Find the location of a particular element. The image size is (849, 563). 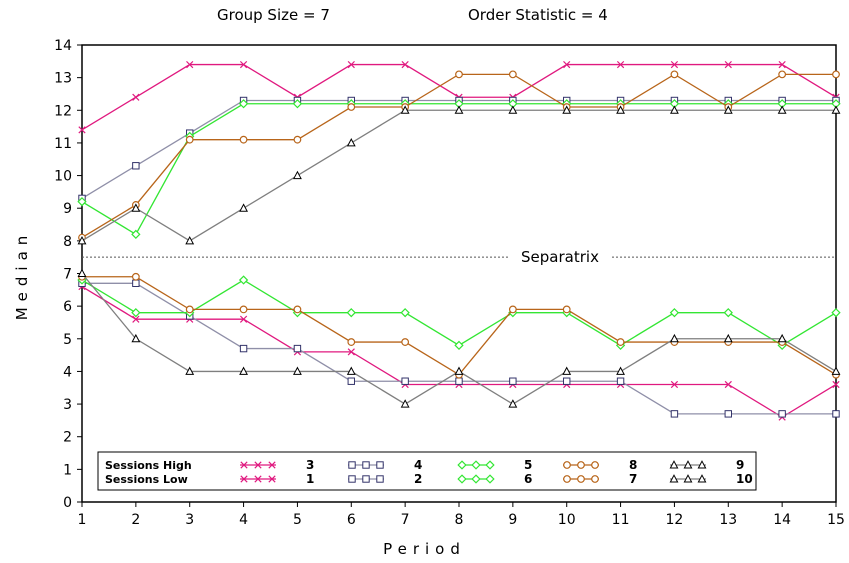

legend-entry-2: 2 is located at coordinates (385, 479).